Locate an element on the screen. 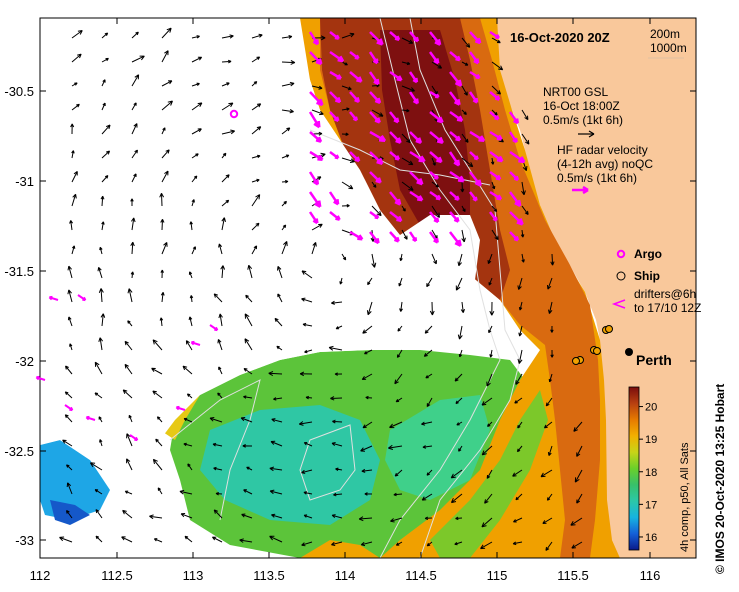 The height and width of the screenshot is (592, 739). colorbar-label: 4h comp, p50, All Sats is located at coordinates (685, 497).